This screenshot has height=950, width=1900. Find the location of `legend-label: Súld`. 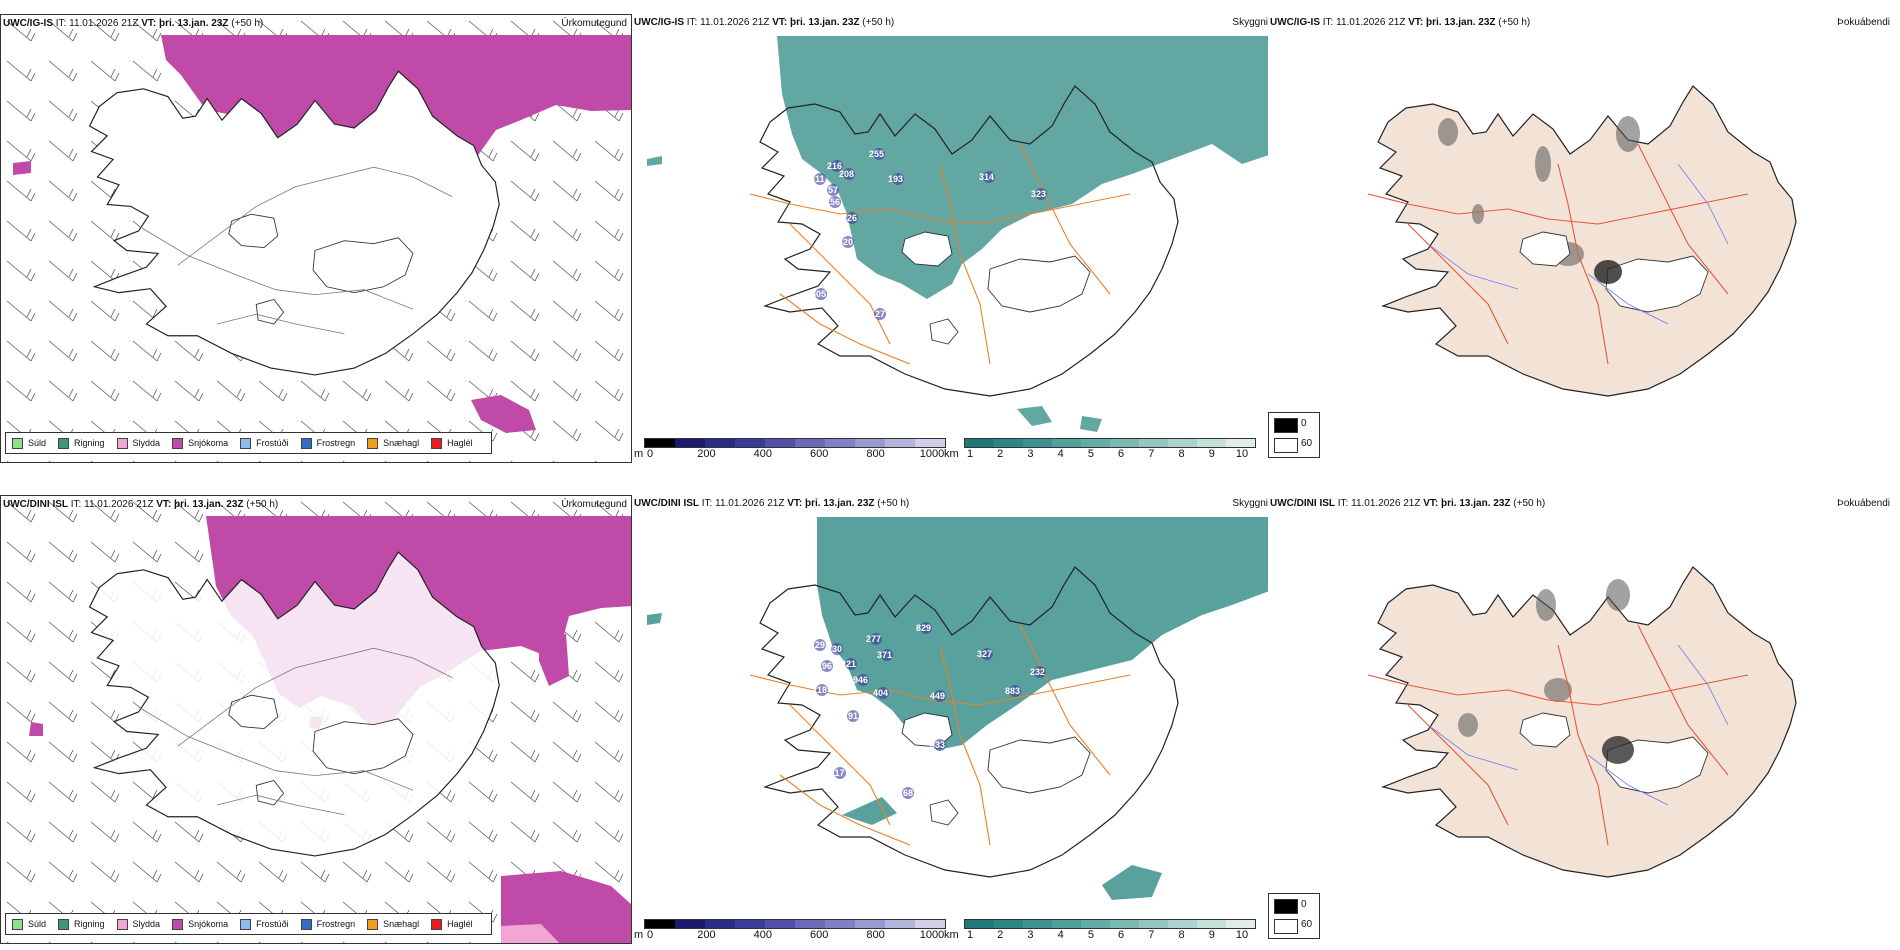

legend-label: Súld is located at coordinates (37, 924).